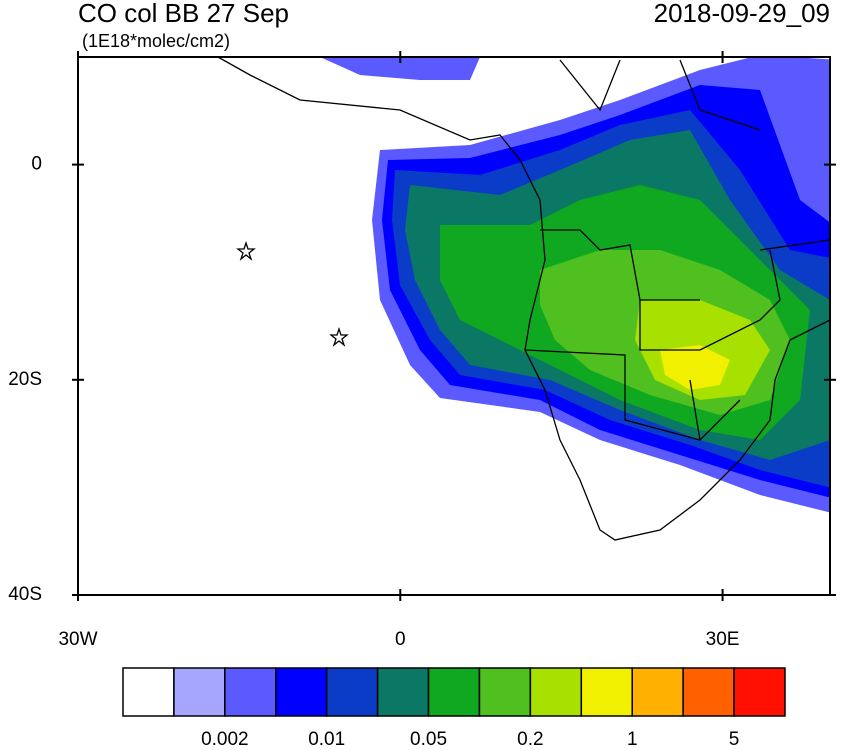  What do you see at coordinates (530, 739) in the screenshot?
I see `colorbar-label: 0.2` at bounding box center [530, 739].